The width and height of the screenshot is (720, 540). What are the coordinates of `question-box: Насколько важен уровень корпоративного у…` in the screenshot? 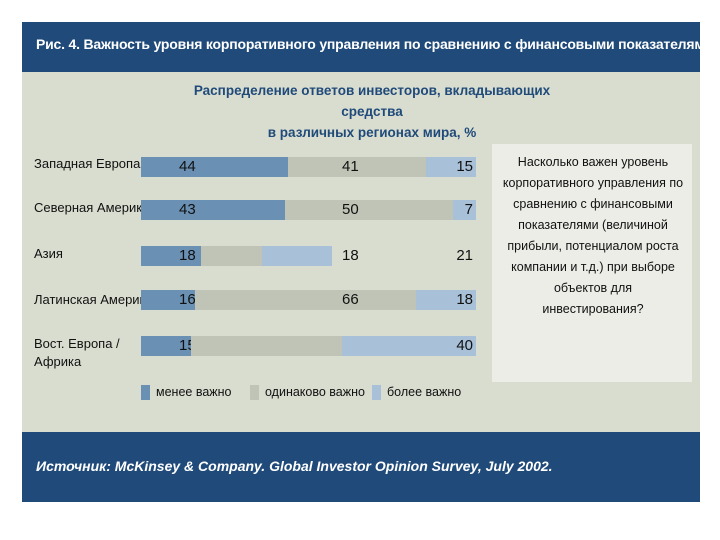 It's located at (592, 263).